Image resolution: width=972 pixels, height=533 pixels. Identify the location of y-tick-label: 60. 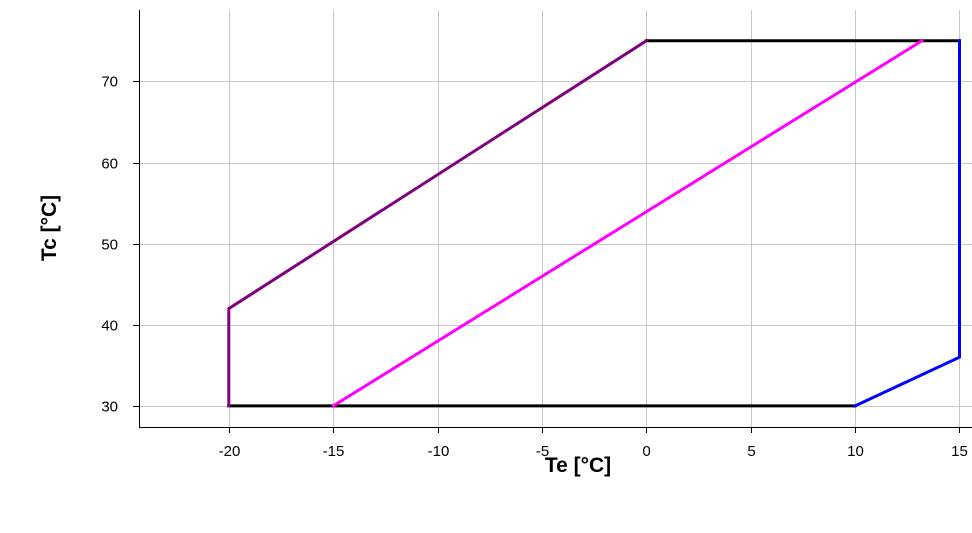
(109, 164).